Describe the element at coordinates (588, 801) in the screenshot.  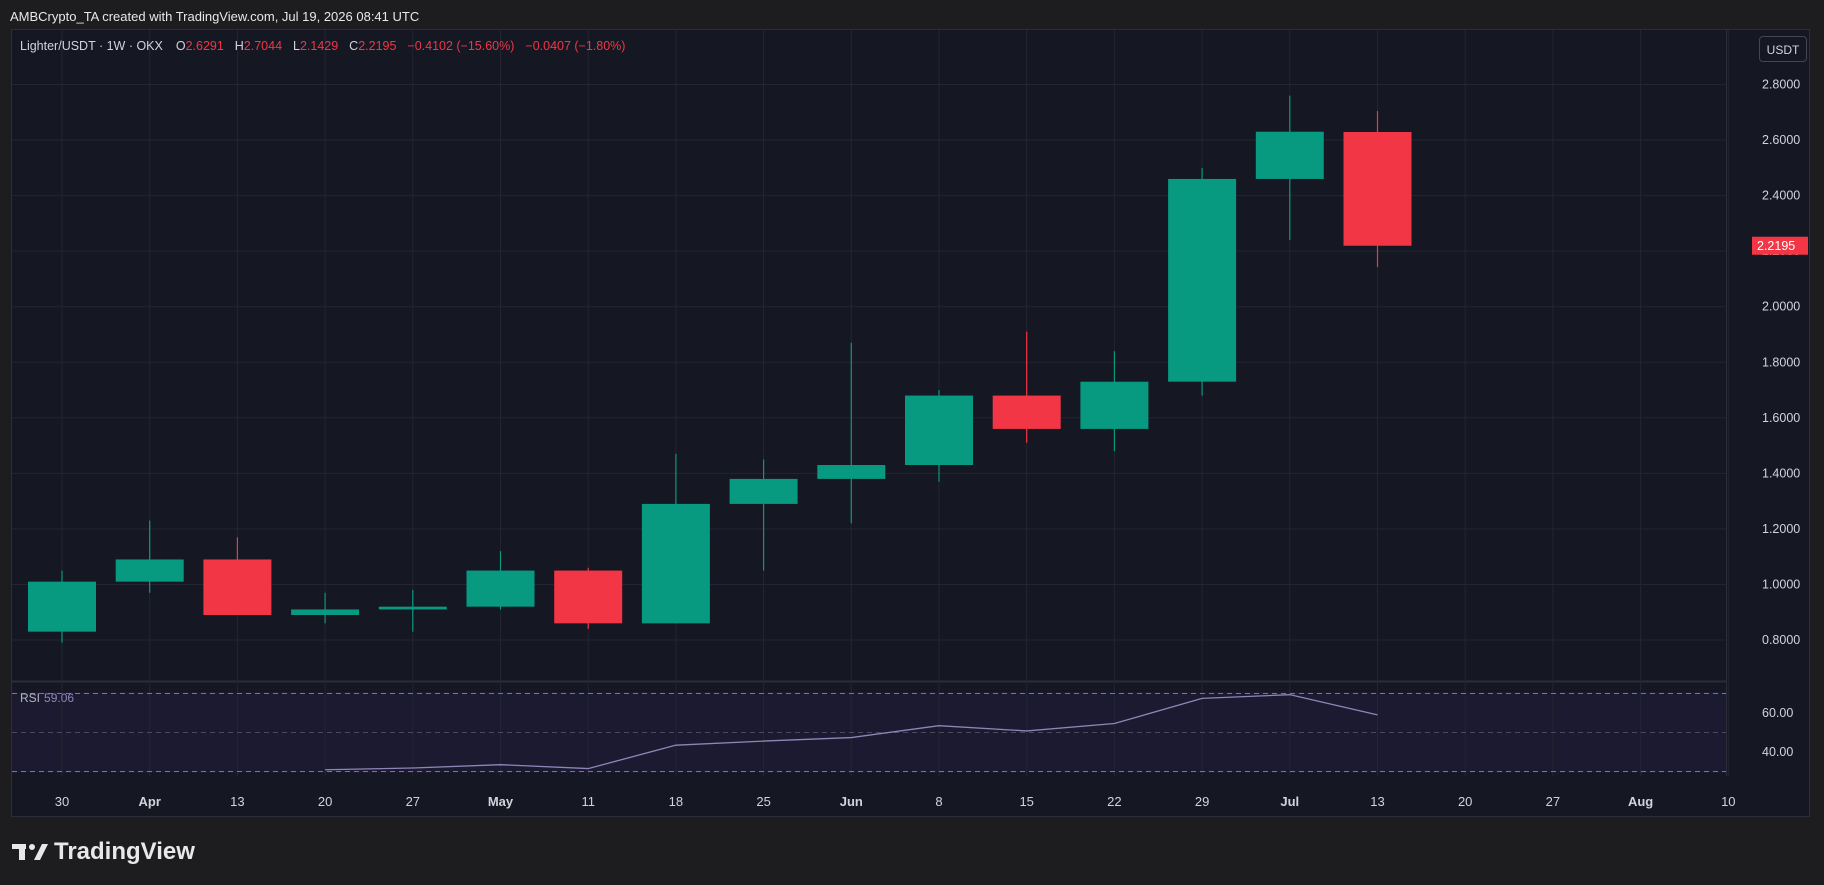
I see `x-tick-label: 11` at that location.